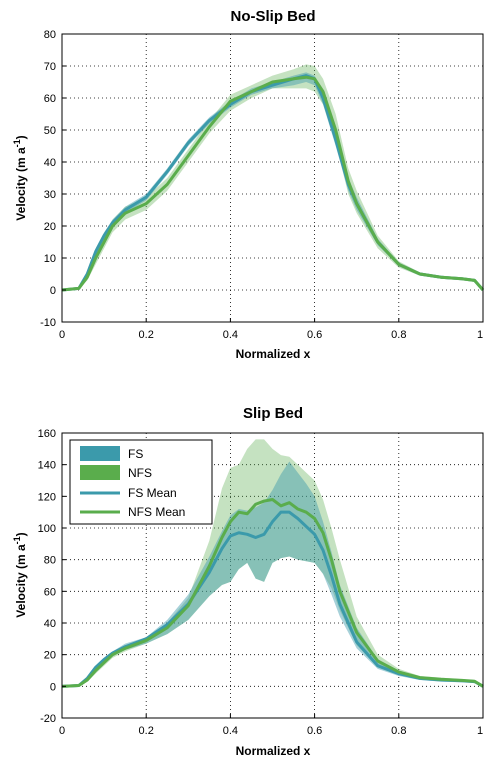 The width and height of the screenshot is (484, 761). Describe the element at coordinates (156, 512) in the screenshot. I see `legend-label-nfs-mean: NFS Mean` at that location.